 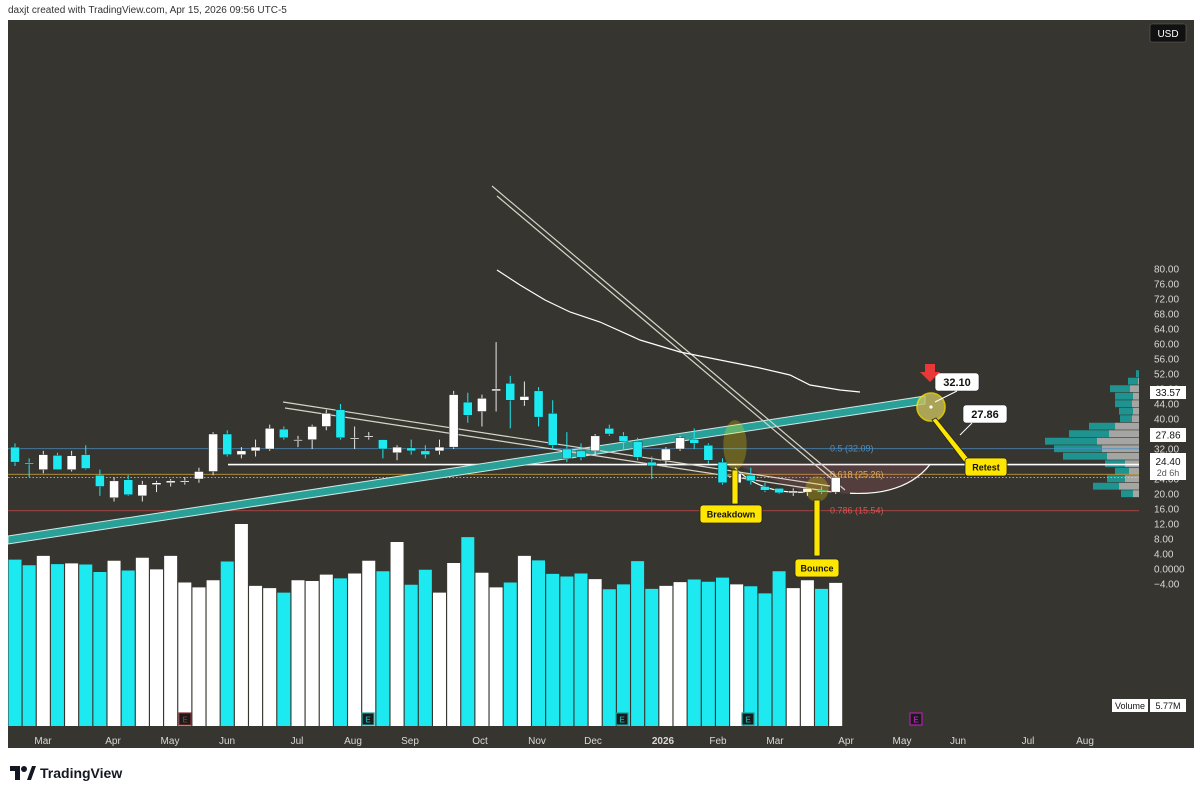 I want to click on price-axis, so click(x=1166, y=384).